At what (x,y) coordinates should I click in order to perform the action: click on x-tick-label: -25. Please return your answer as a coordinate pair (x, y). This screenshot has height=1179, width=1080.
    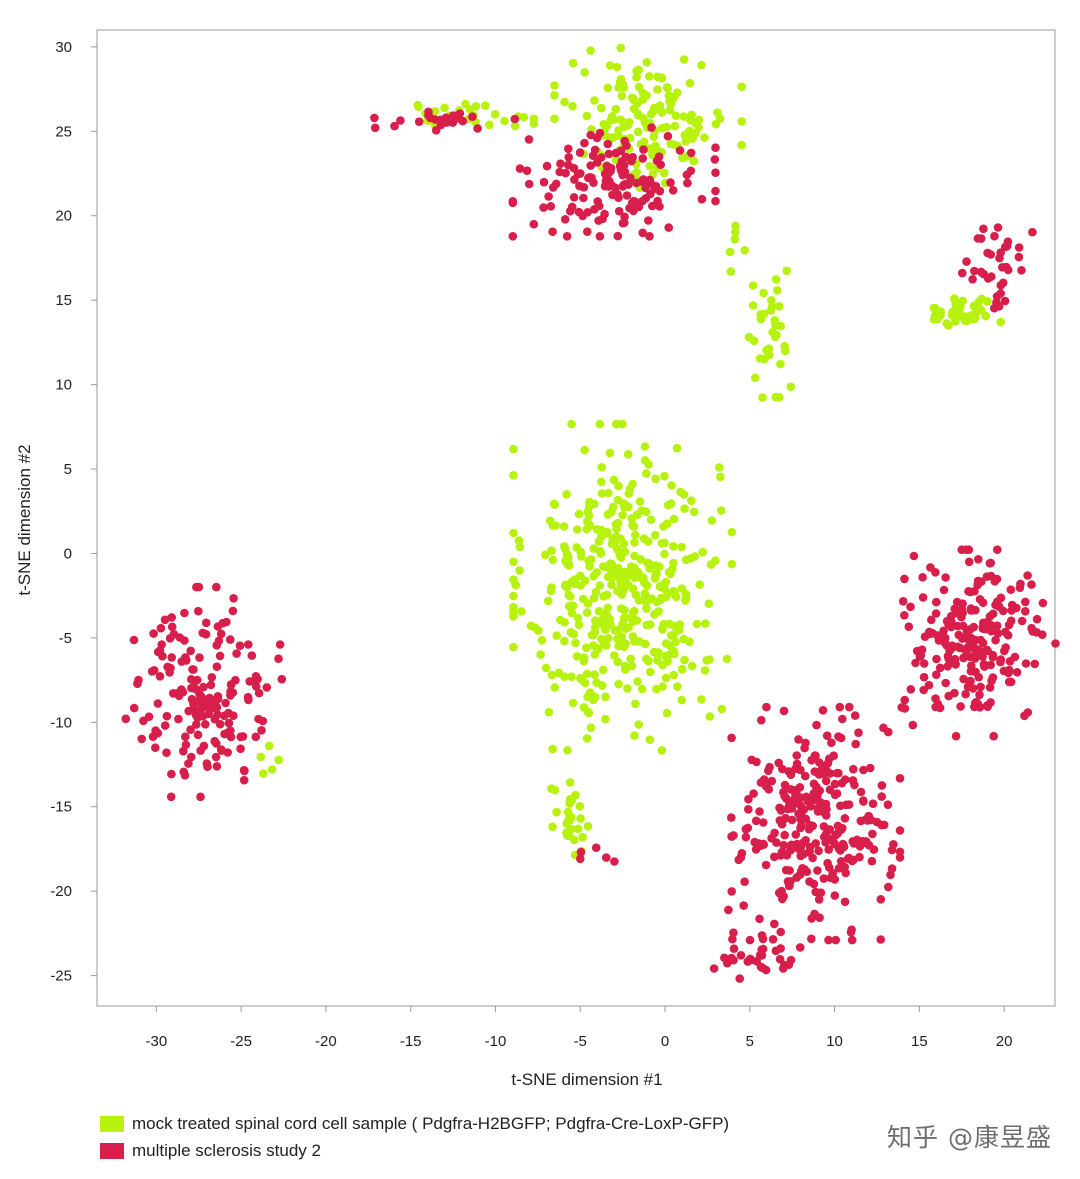
    Looking at the image, I should click on (241, 1041).